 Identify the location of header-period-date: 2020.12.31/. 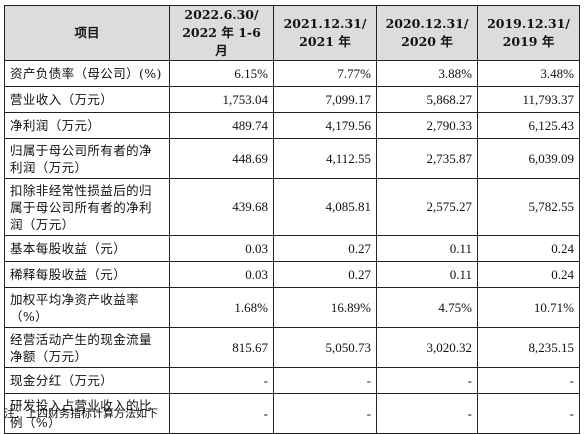
(427, 23).